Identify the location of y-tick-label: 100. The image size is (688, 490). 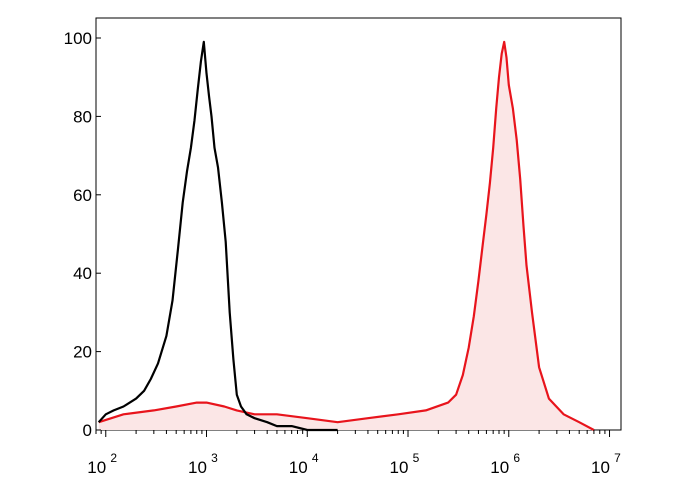
(78, 38).